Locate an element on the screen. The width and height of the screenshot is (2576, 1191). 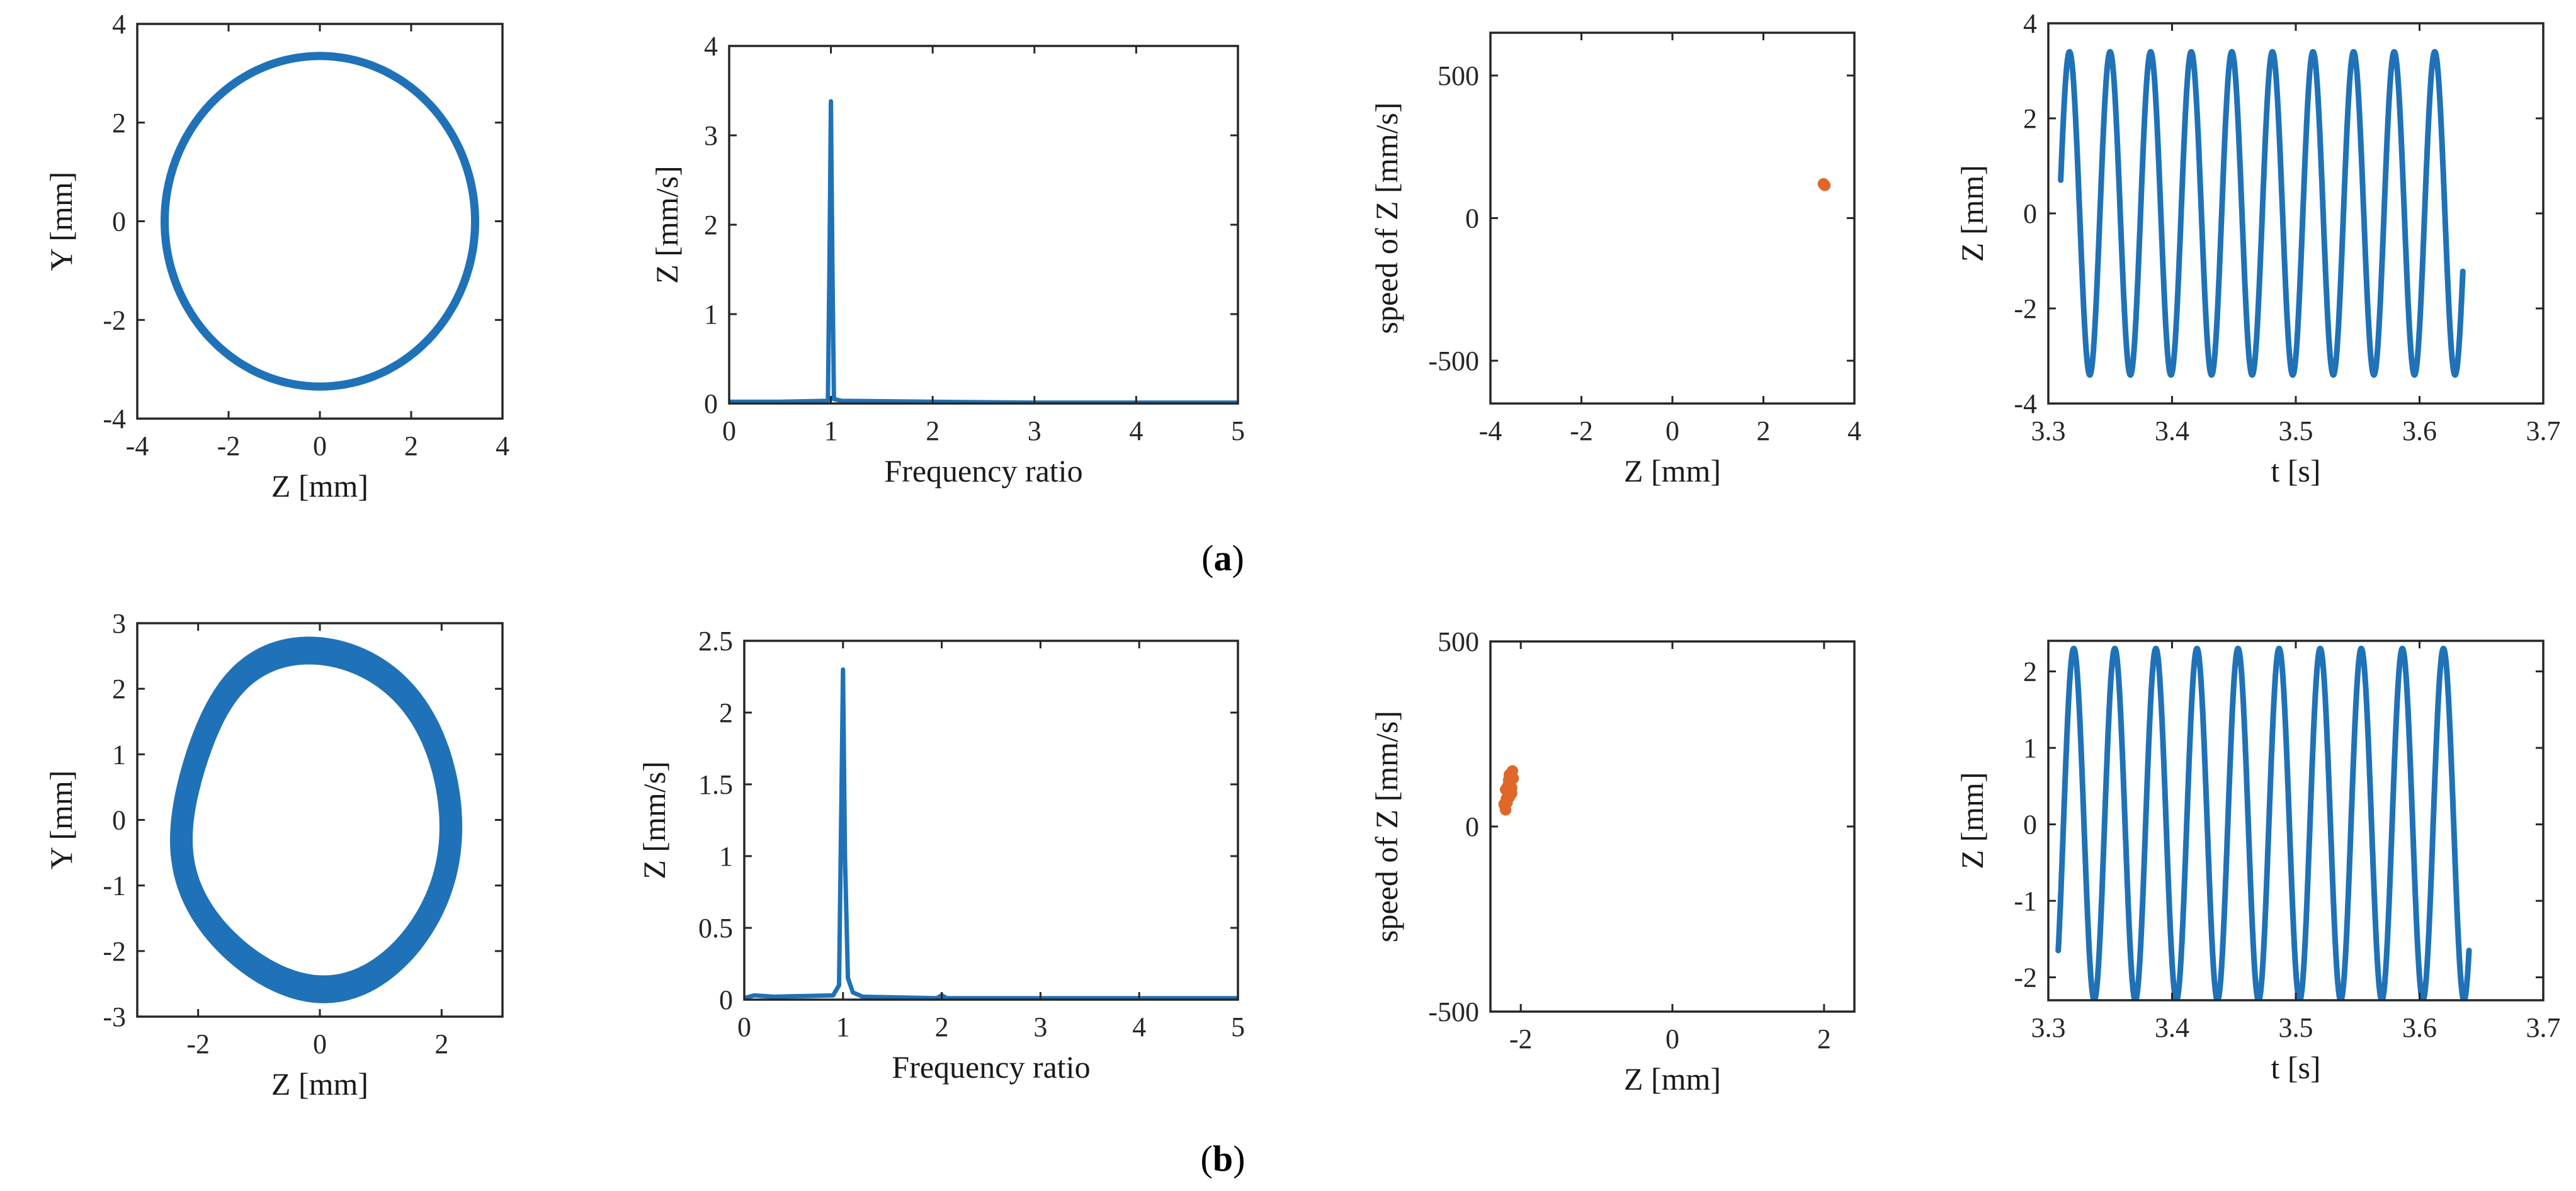
chart-b4-data is located at coordinates (2263, 822).